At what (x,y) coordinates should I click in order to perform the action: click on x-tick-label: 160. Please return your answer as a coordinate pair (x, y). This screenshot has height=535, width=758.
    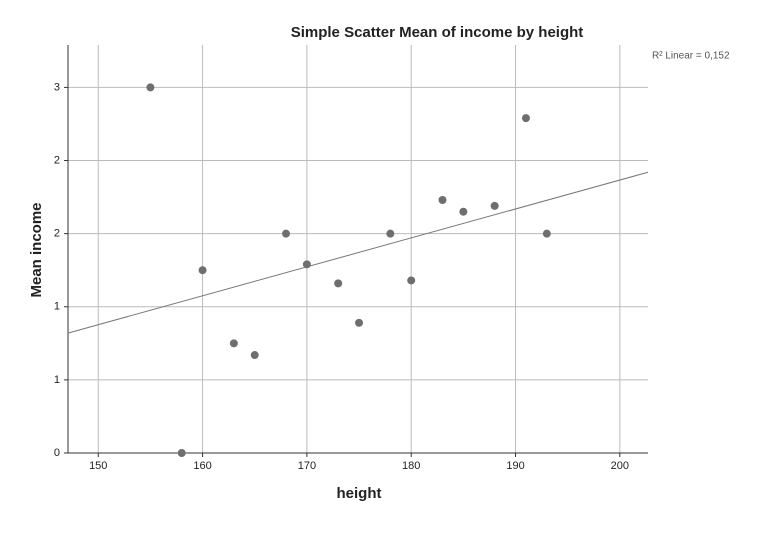
    Looking at the image, I should click on (202, 466).